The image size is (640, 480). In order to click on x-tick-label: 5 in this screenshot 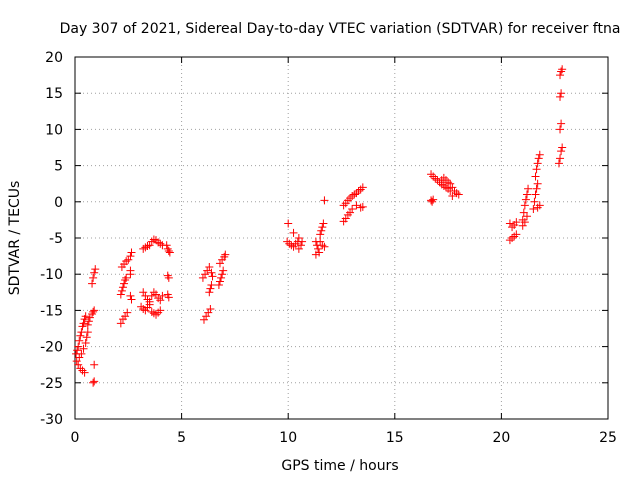, I will do `click(181, 438)`.